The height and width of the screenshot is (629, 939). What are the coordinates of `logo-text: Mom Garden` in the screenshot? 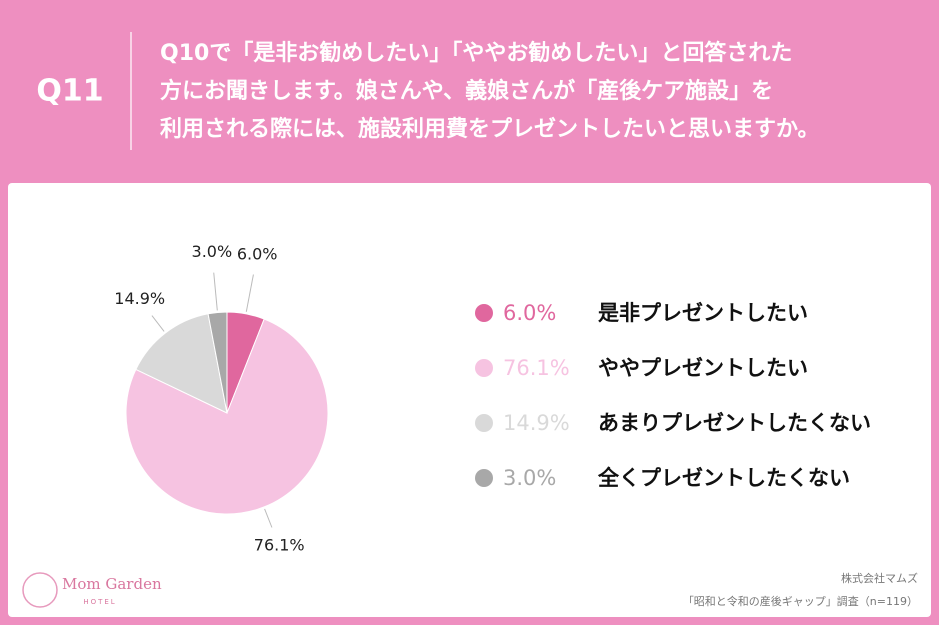 It's located at (112, 584).